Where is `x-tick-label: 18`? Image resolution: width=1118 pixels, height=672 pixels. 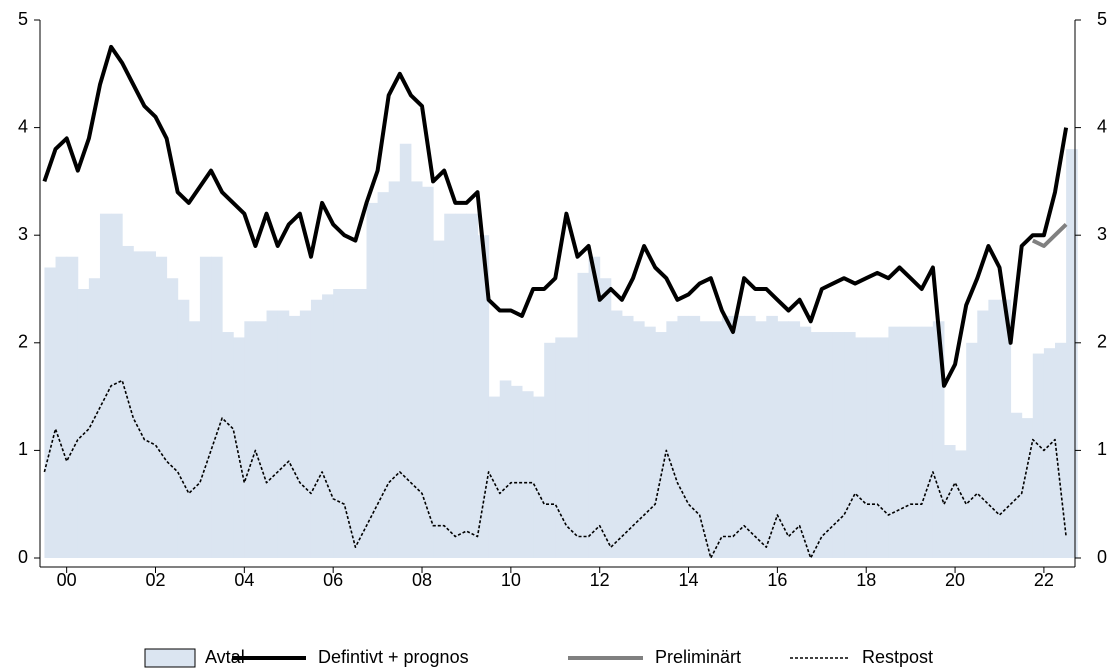
x-tick-label: 18 is located at coordinates (866, 580).